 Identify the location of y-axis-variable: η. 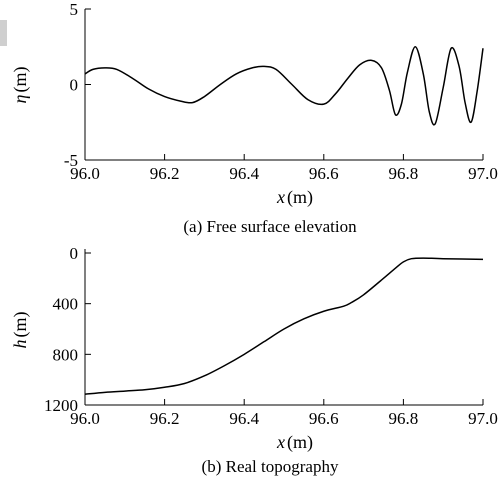
(20, 98).